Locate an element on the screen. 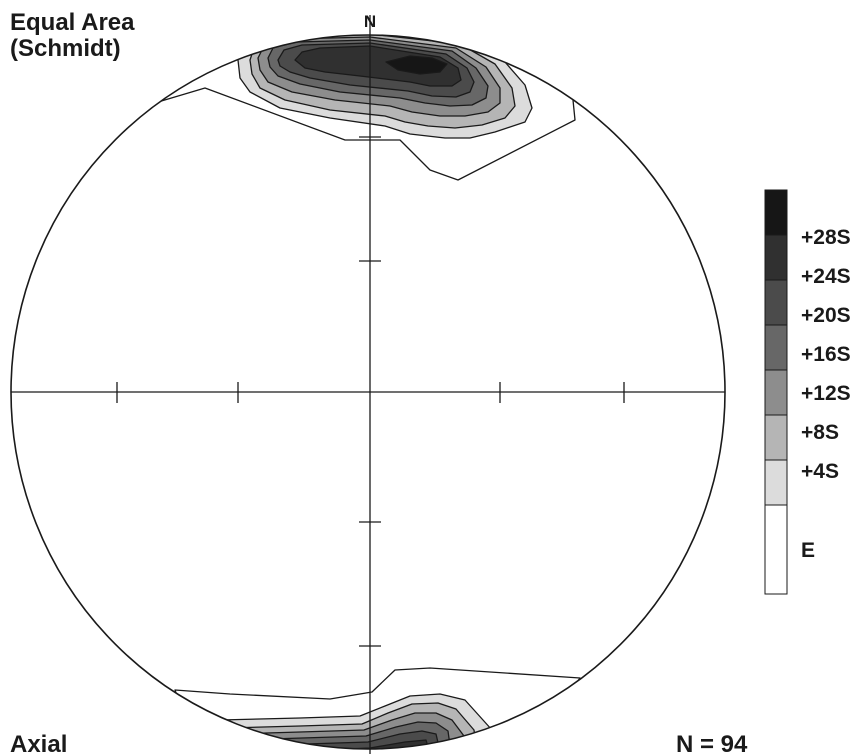  legend-swatch-16s is located at coordinates (776, 347).